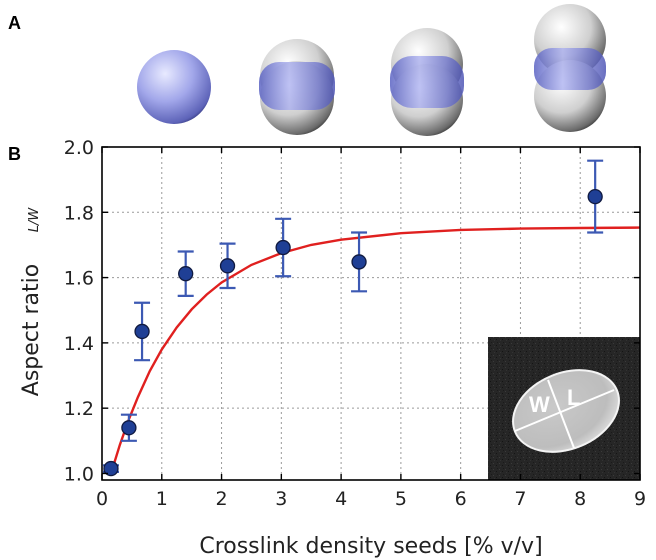 The width and height of the screenshot is (656, 560). What do you see at coordinates (79, 279) in the screenshot?
I see `y-tick-label: 1.6` at bounding box center [79, 279].